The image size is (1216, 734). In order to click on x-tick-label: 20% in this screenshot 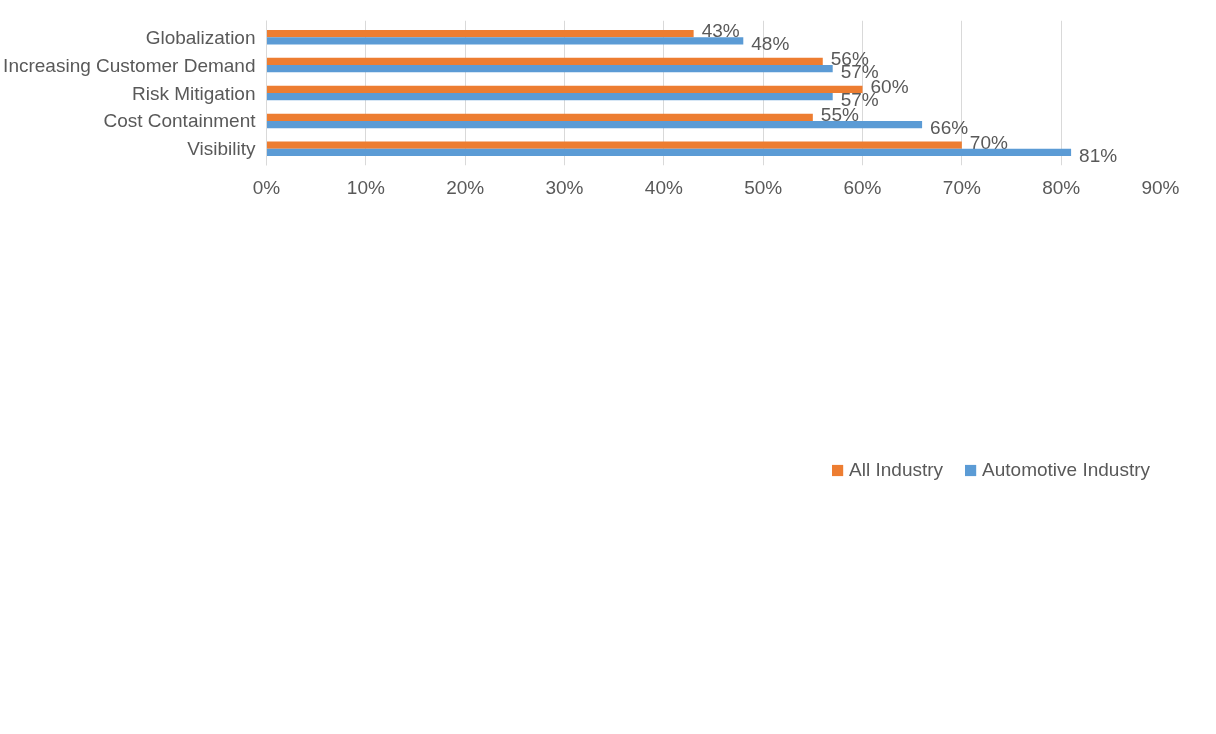, I will do `click(465, 187)`.